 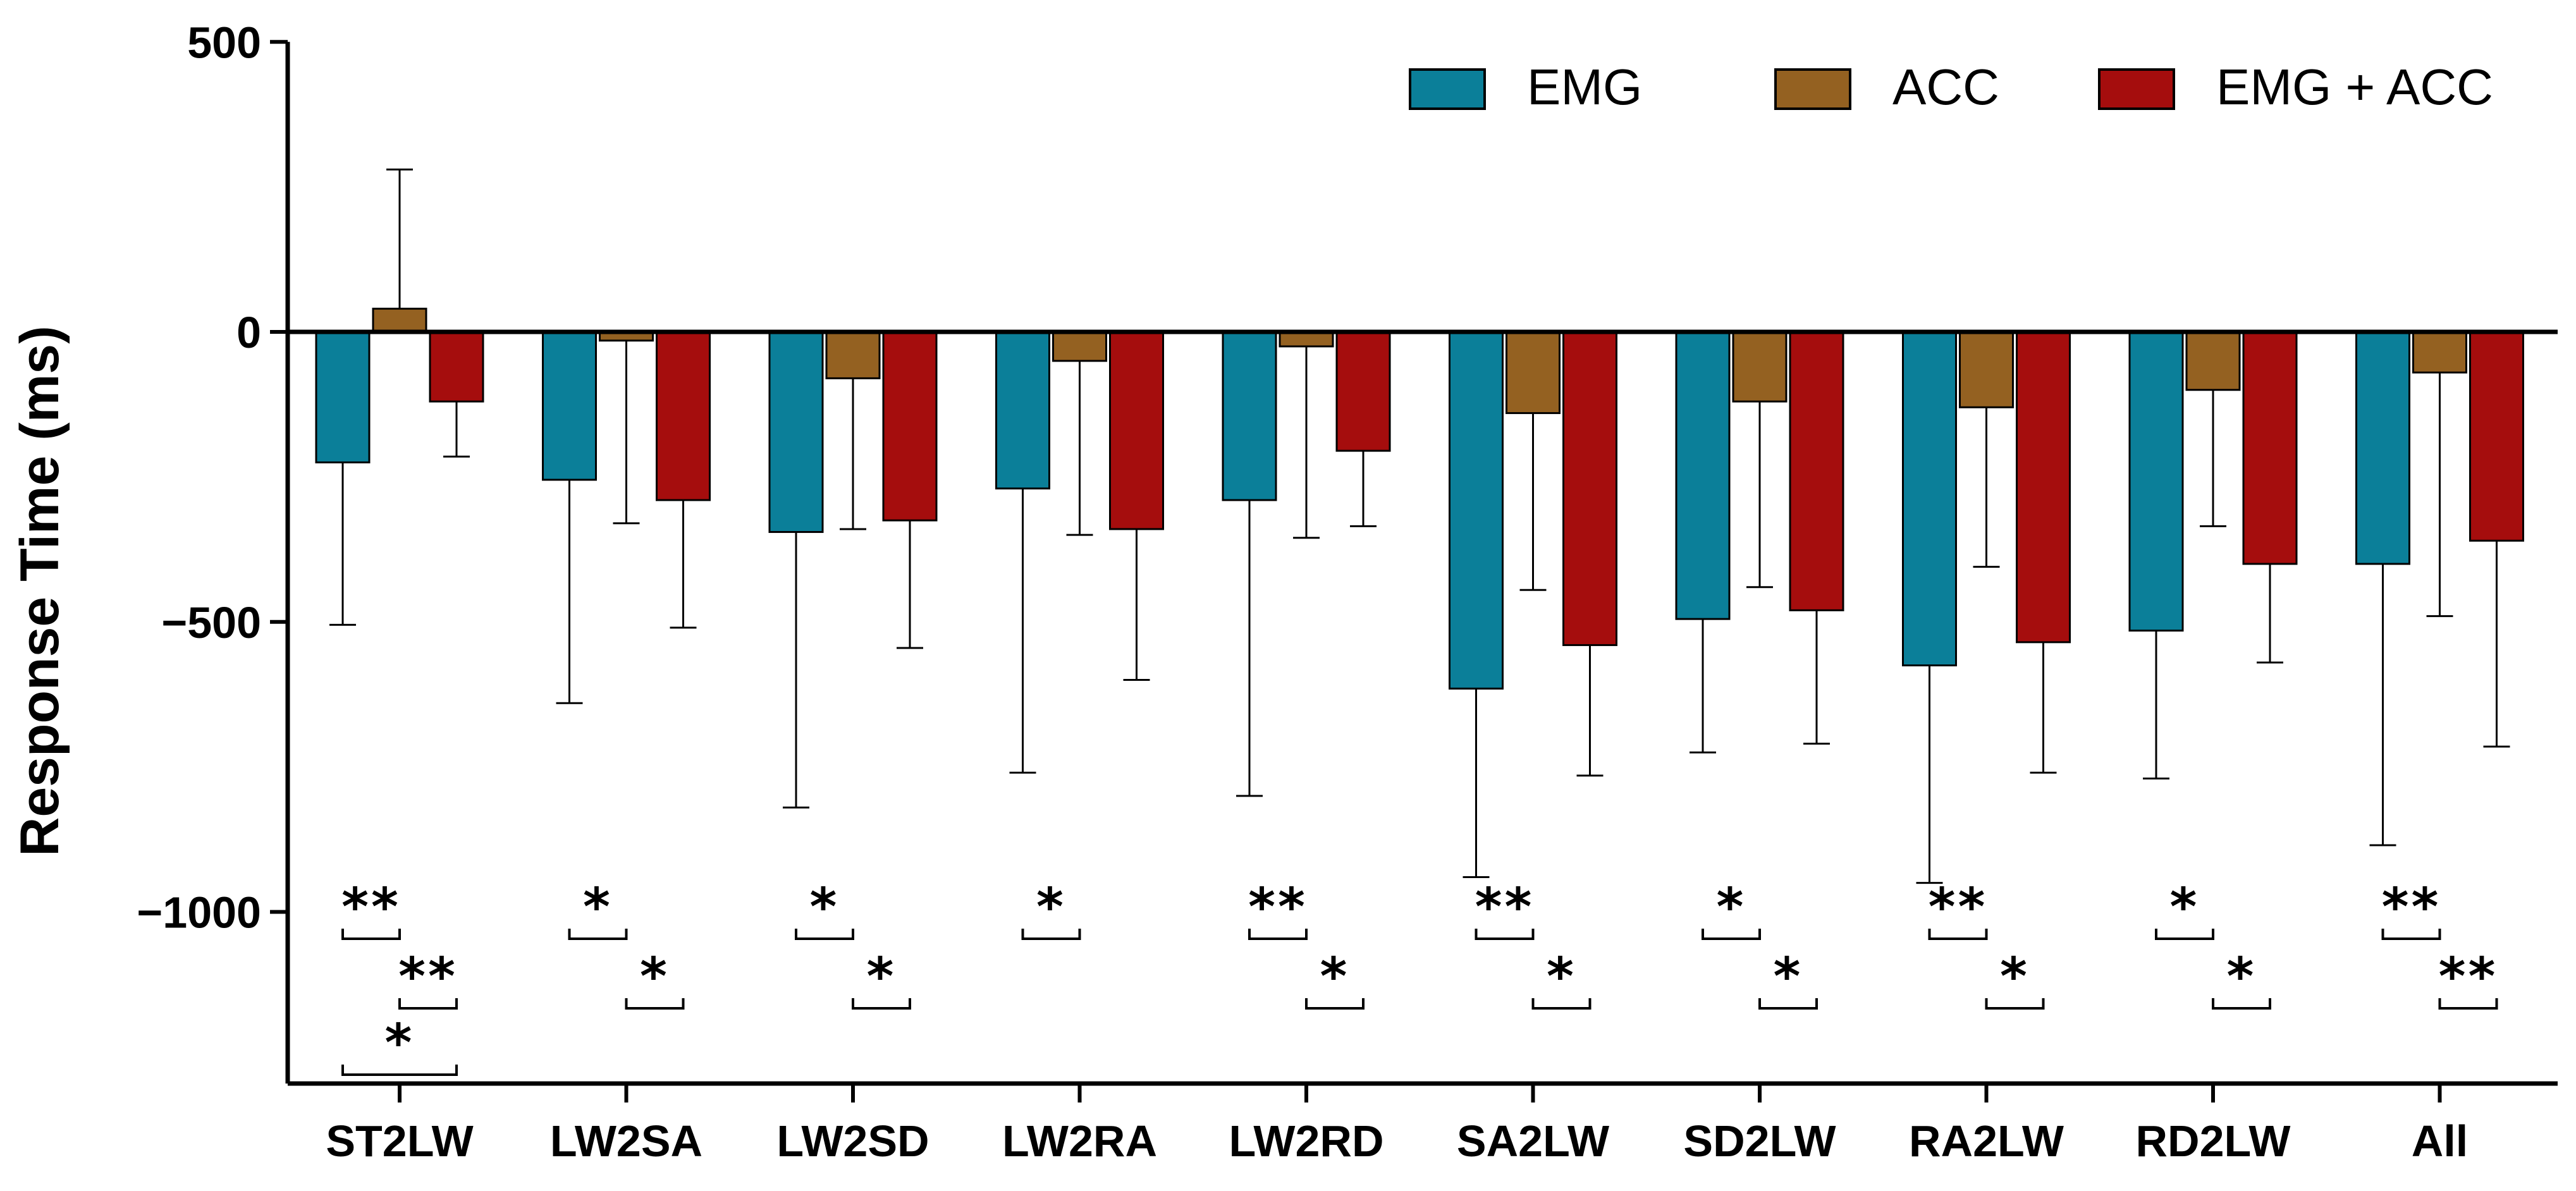 I want to click on bar-acc-all, so click(x=2439, y=353).